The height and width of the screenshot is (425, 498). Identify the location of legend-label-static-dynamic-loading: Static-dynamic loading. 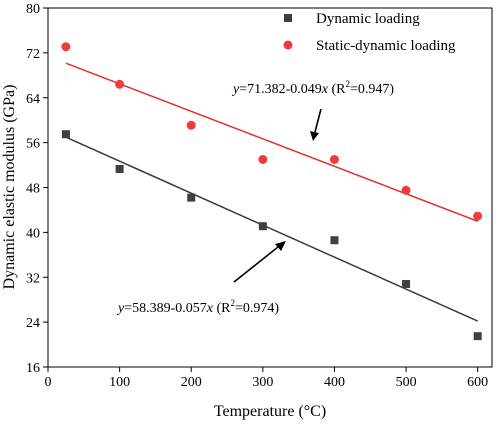
(386, 46).